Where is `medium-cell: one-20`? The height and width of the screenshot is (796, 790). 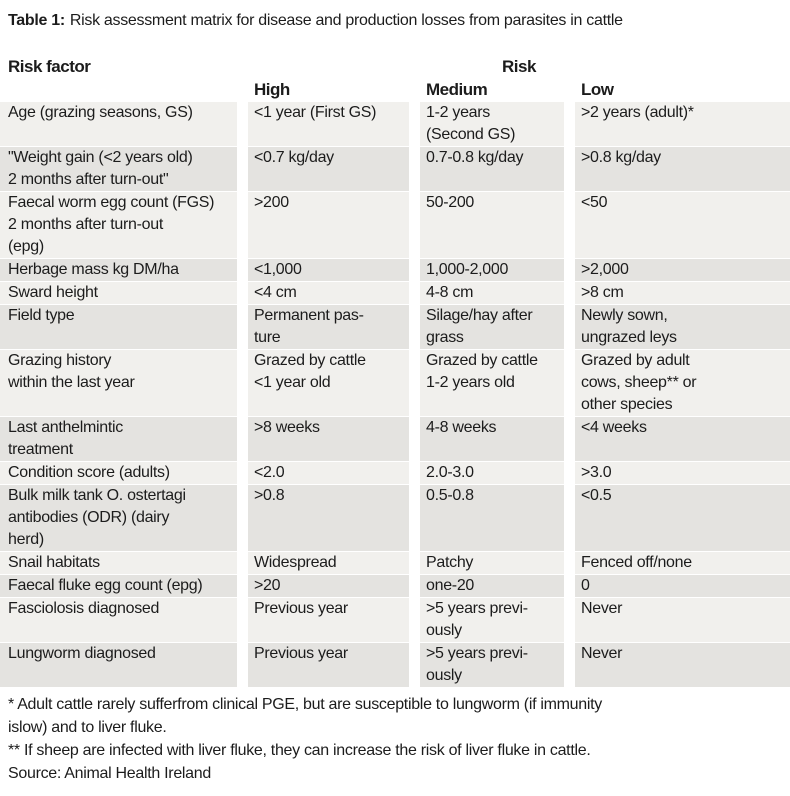
medium-cell: one-20 is located at coordinates (492, 586).